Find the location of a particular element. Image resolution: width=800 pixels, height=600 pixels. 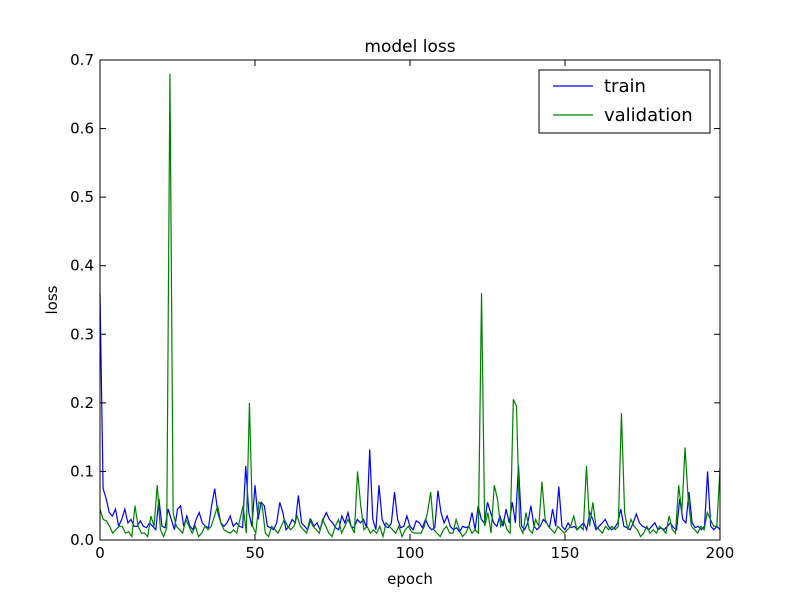

y-tick-label: 0.3 is located at coordinates (82, 334).